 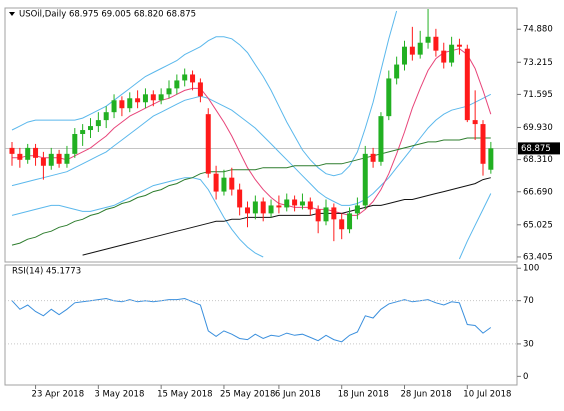 What do you see at coordinates (538, 192) in the screenshot?
I see `y-tick-label: 66.690` at bounding box center [538, 192].